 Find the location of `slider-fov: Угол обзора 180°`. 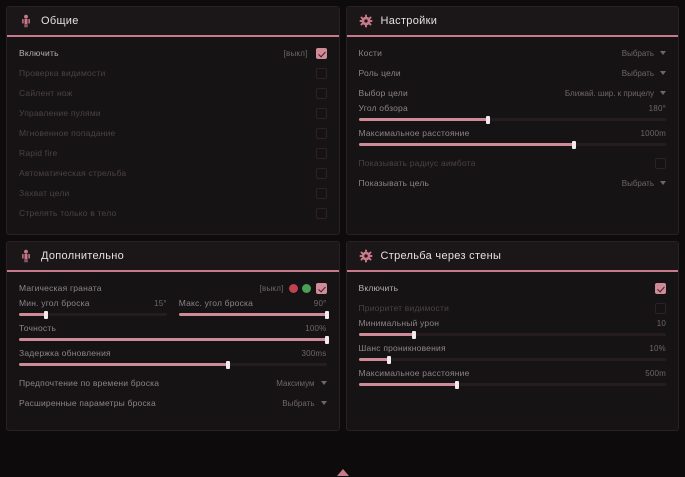

slider-fov: Угол обзора 180° is located at coordinates (513, 113).